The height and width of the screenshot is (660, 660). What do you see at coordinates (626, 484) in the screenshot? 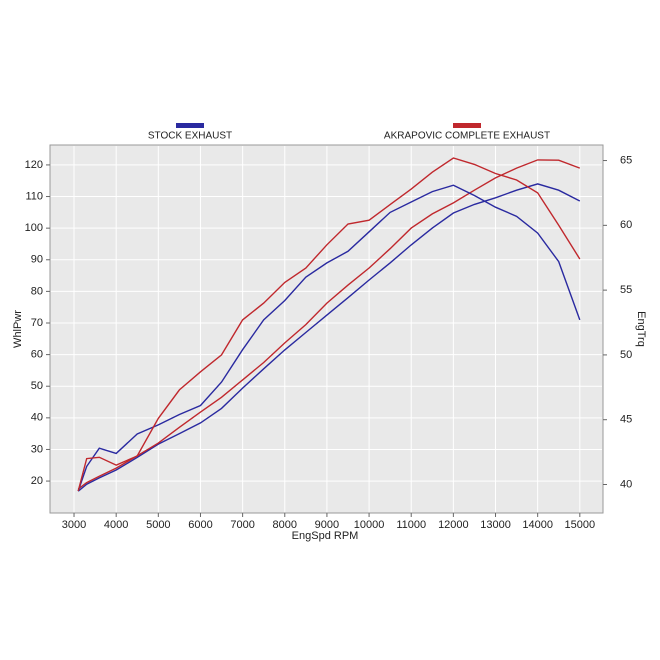
I see `y2-tick-label: 40` at bounding box center [626, 484].